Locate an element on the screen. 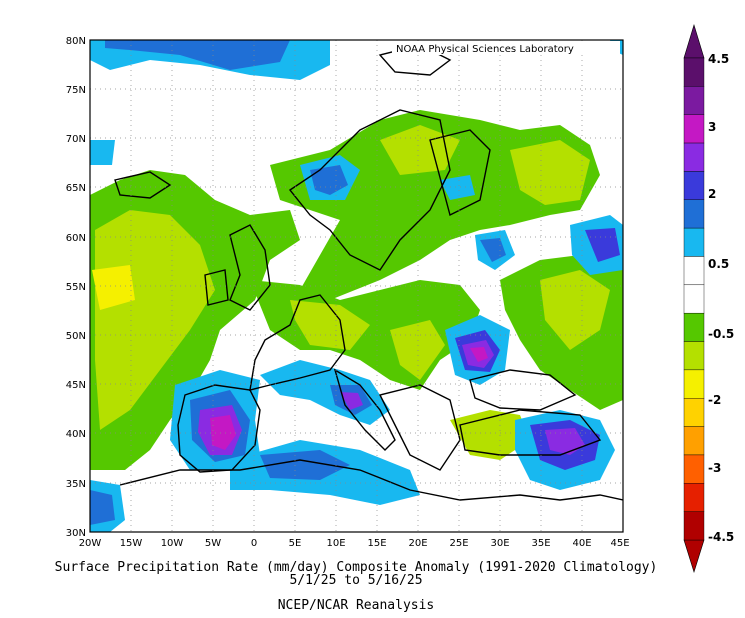  coastline-balkans is located at coordinates (419, 427).